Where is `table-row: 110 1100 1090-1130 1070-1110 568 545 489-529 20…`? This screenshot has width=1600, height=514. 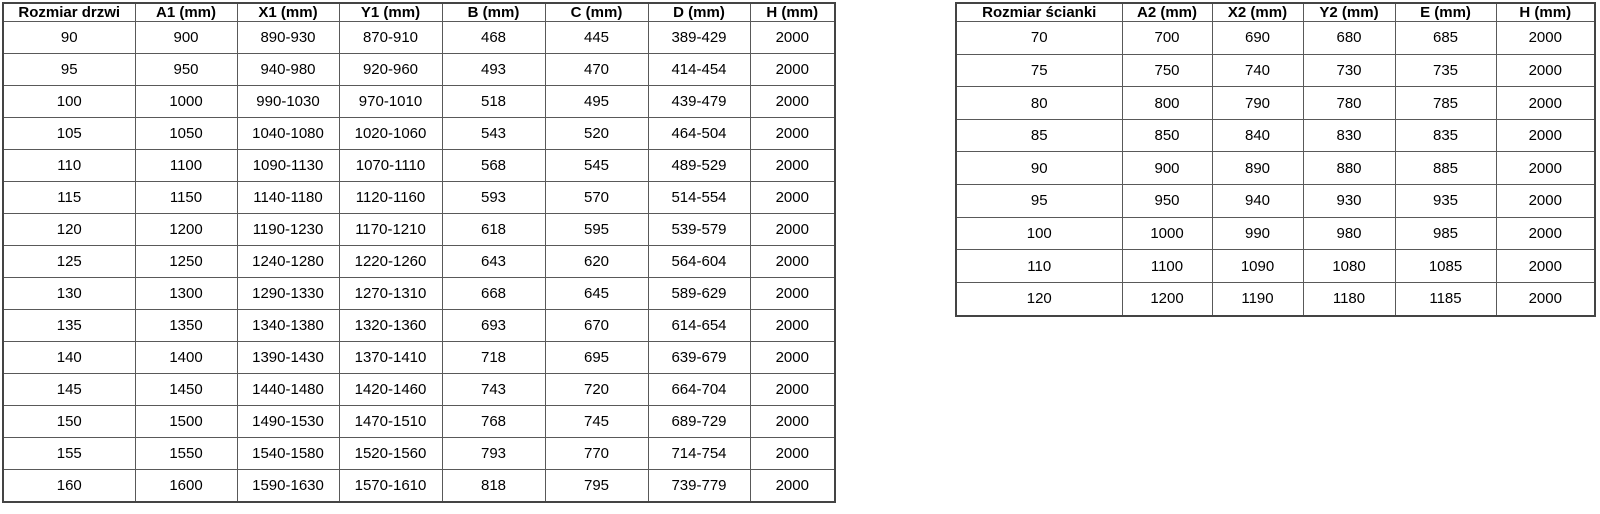 table-row: 110 1100 1090-1130 1070-1110 568 545 489-529 20… is located at coordinates (419, 165).